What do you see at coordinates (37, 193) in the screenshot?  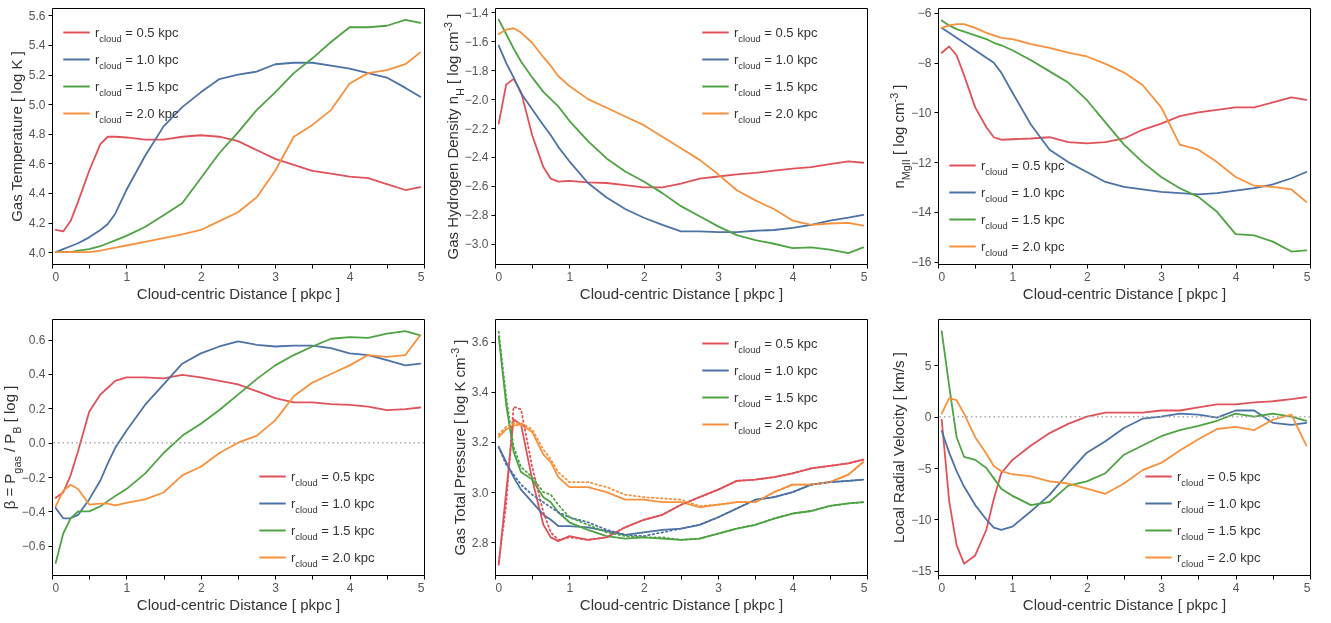 I see `y-tick-label: 4.4` at bounding box center [37, 193].